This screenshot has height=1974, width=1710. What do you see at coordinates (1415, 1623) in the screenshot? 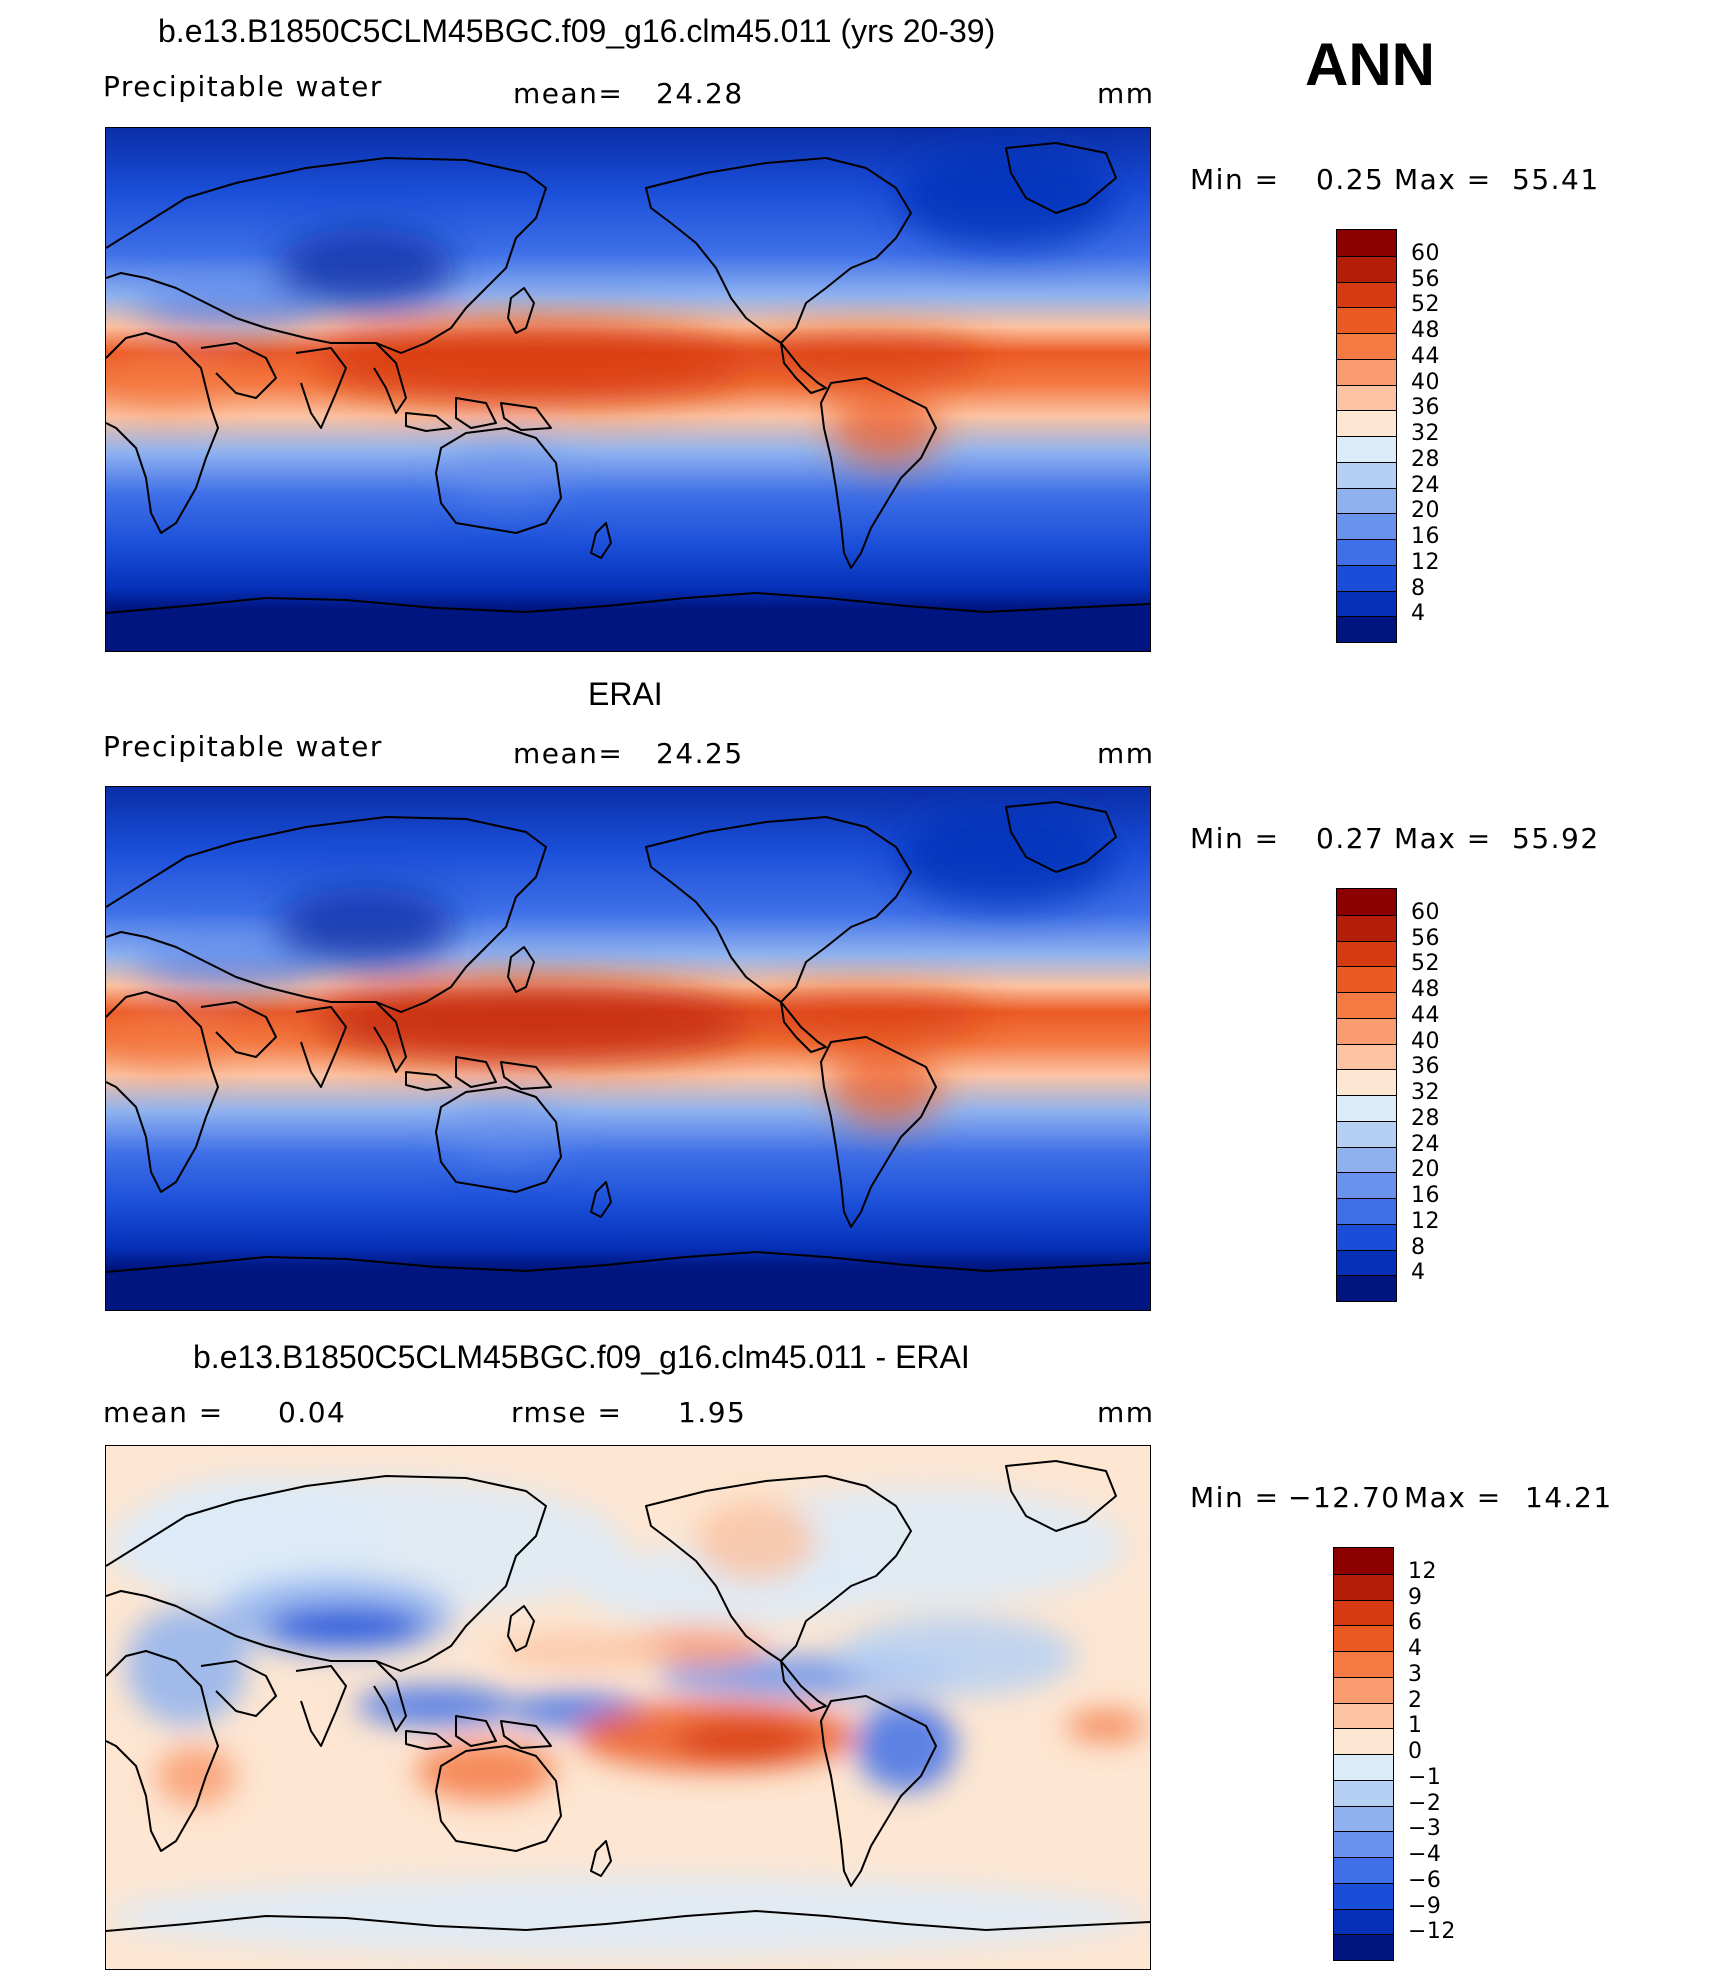
I see `colorbar-tick-label: 6` at bounding box center [1415, 1623].